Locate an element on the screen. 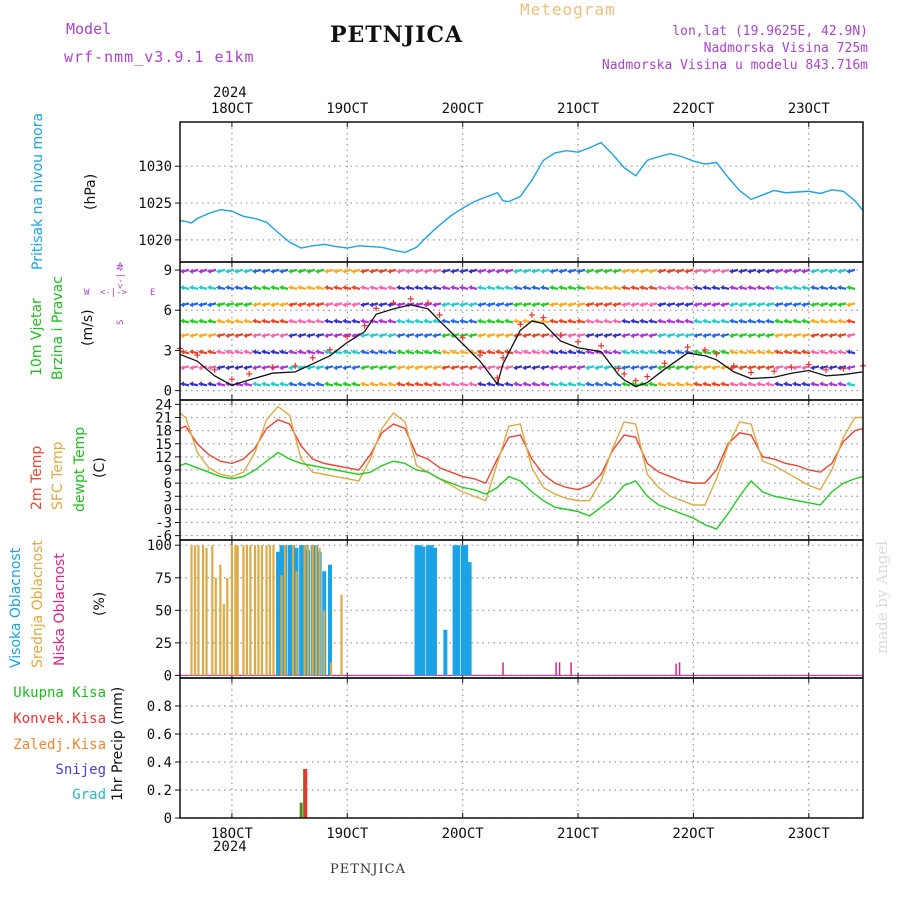 Image resolution: width=900 pixels, height=900 pixels. temperature-ytick-label: -3 is located at coordinates (163, 524).